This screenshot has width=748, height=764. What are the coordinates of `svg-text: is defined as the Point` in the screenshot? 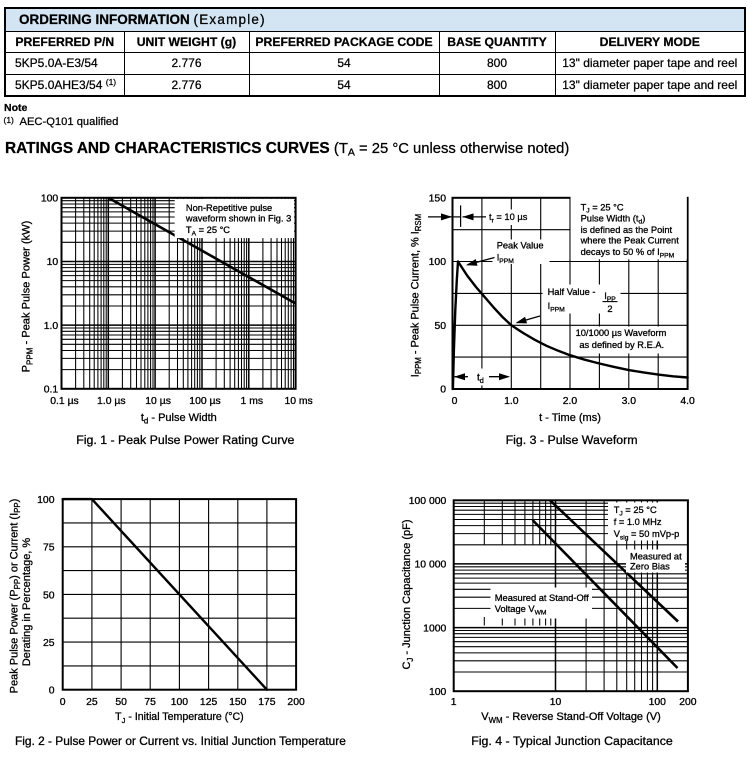 It's located at (627, 230).